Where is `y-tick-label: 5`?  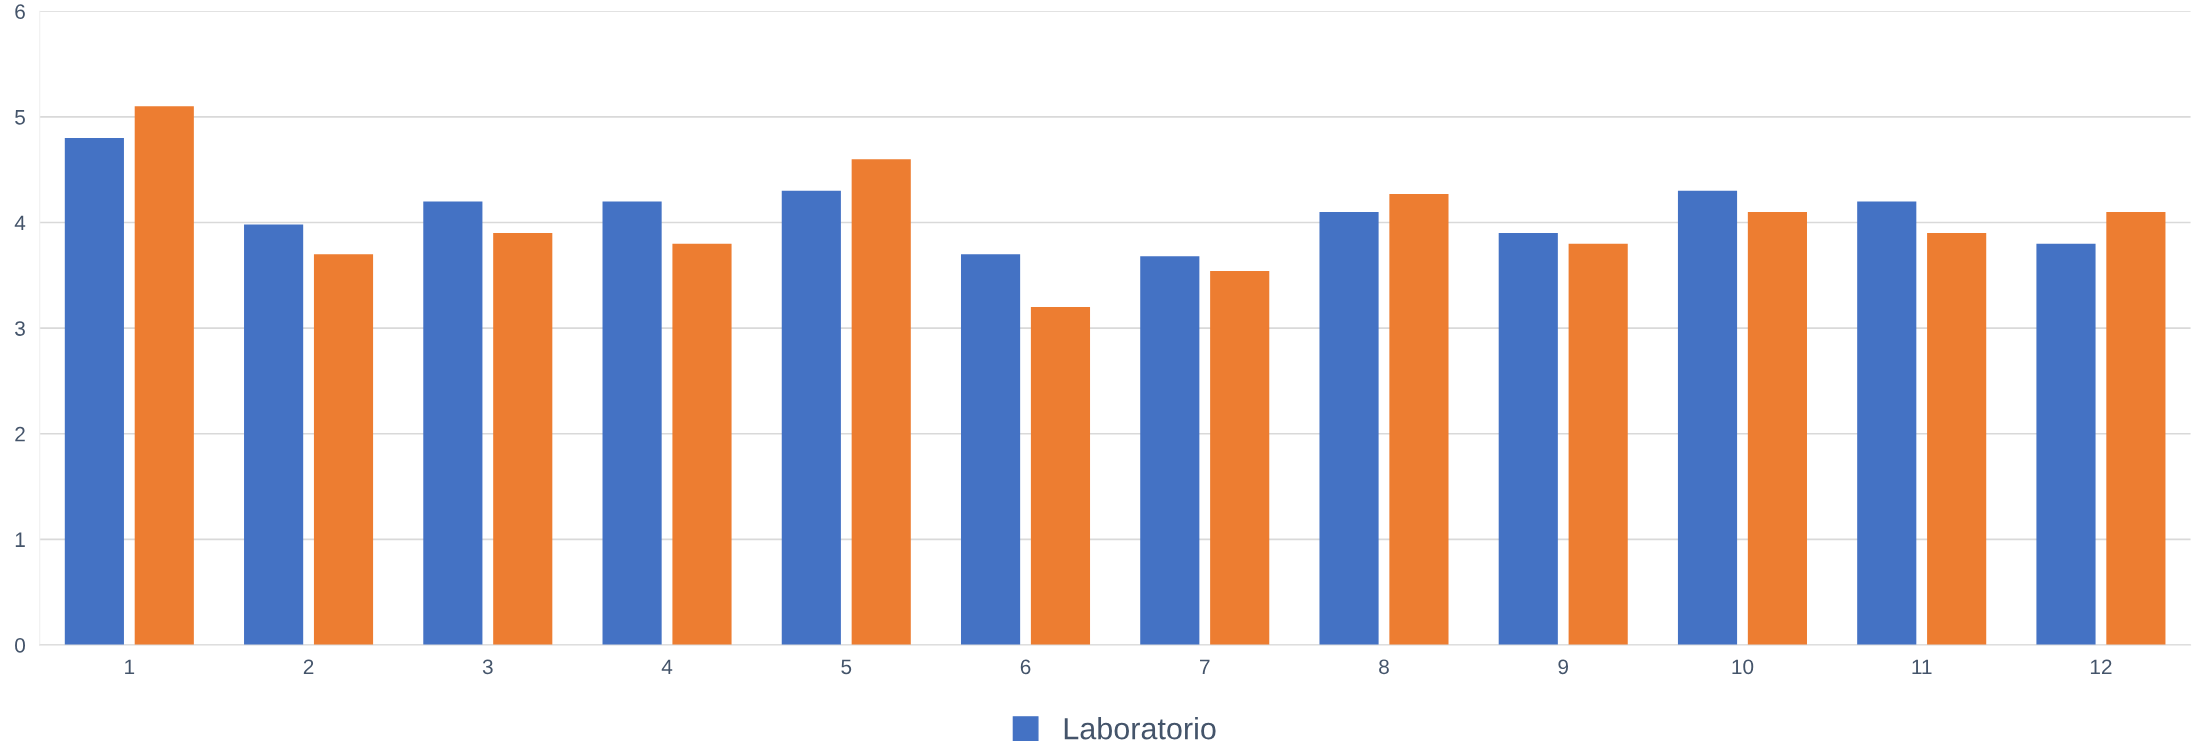
y-tick-label: 5 is located at coordinates (20, 117).